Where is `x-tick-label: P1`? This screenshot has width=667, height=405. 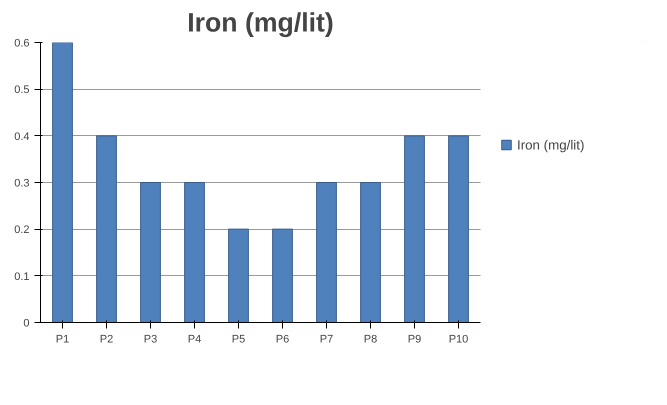 x-tick-label: P1 is located at coordinates (63, 340).